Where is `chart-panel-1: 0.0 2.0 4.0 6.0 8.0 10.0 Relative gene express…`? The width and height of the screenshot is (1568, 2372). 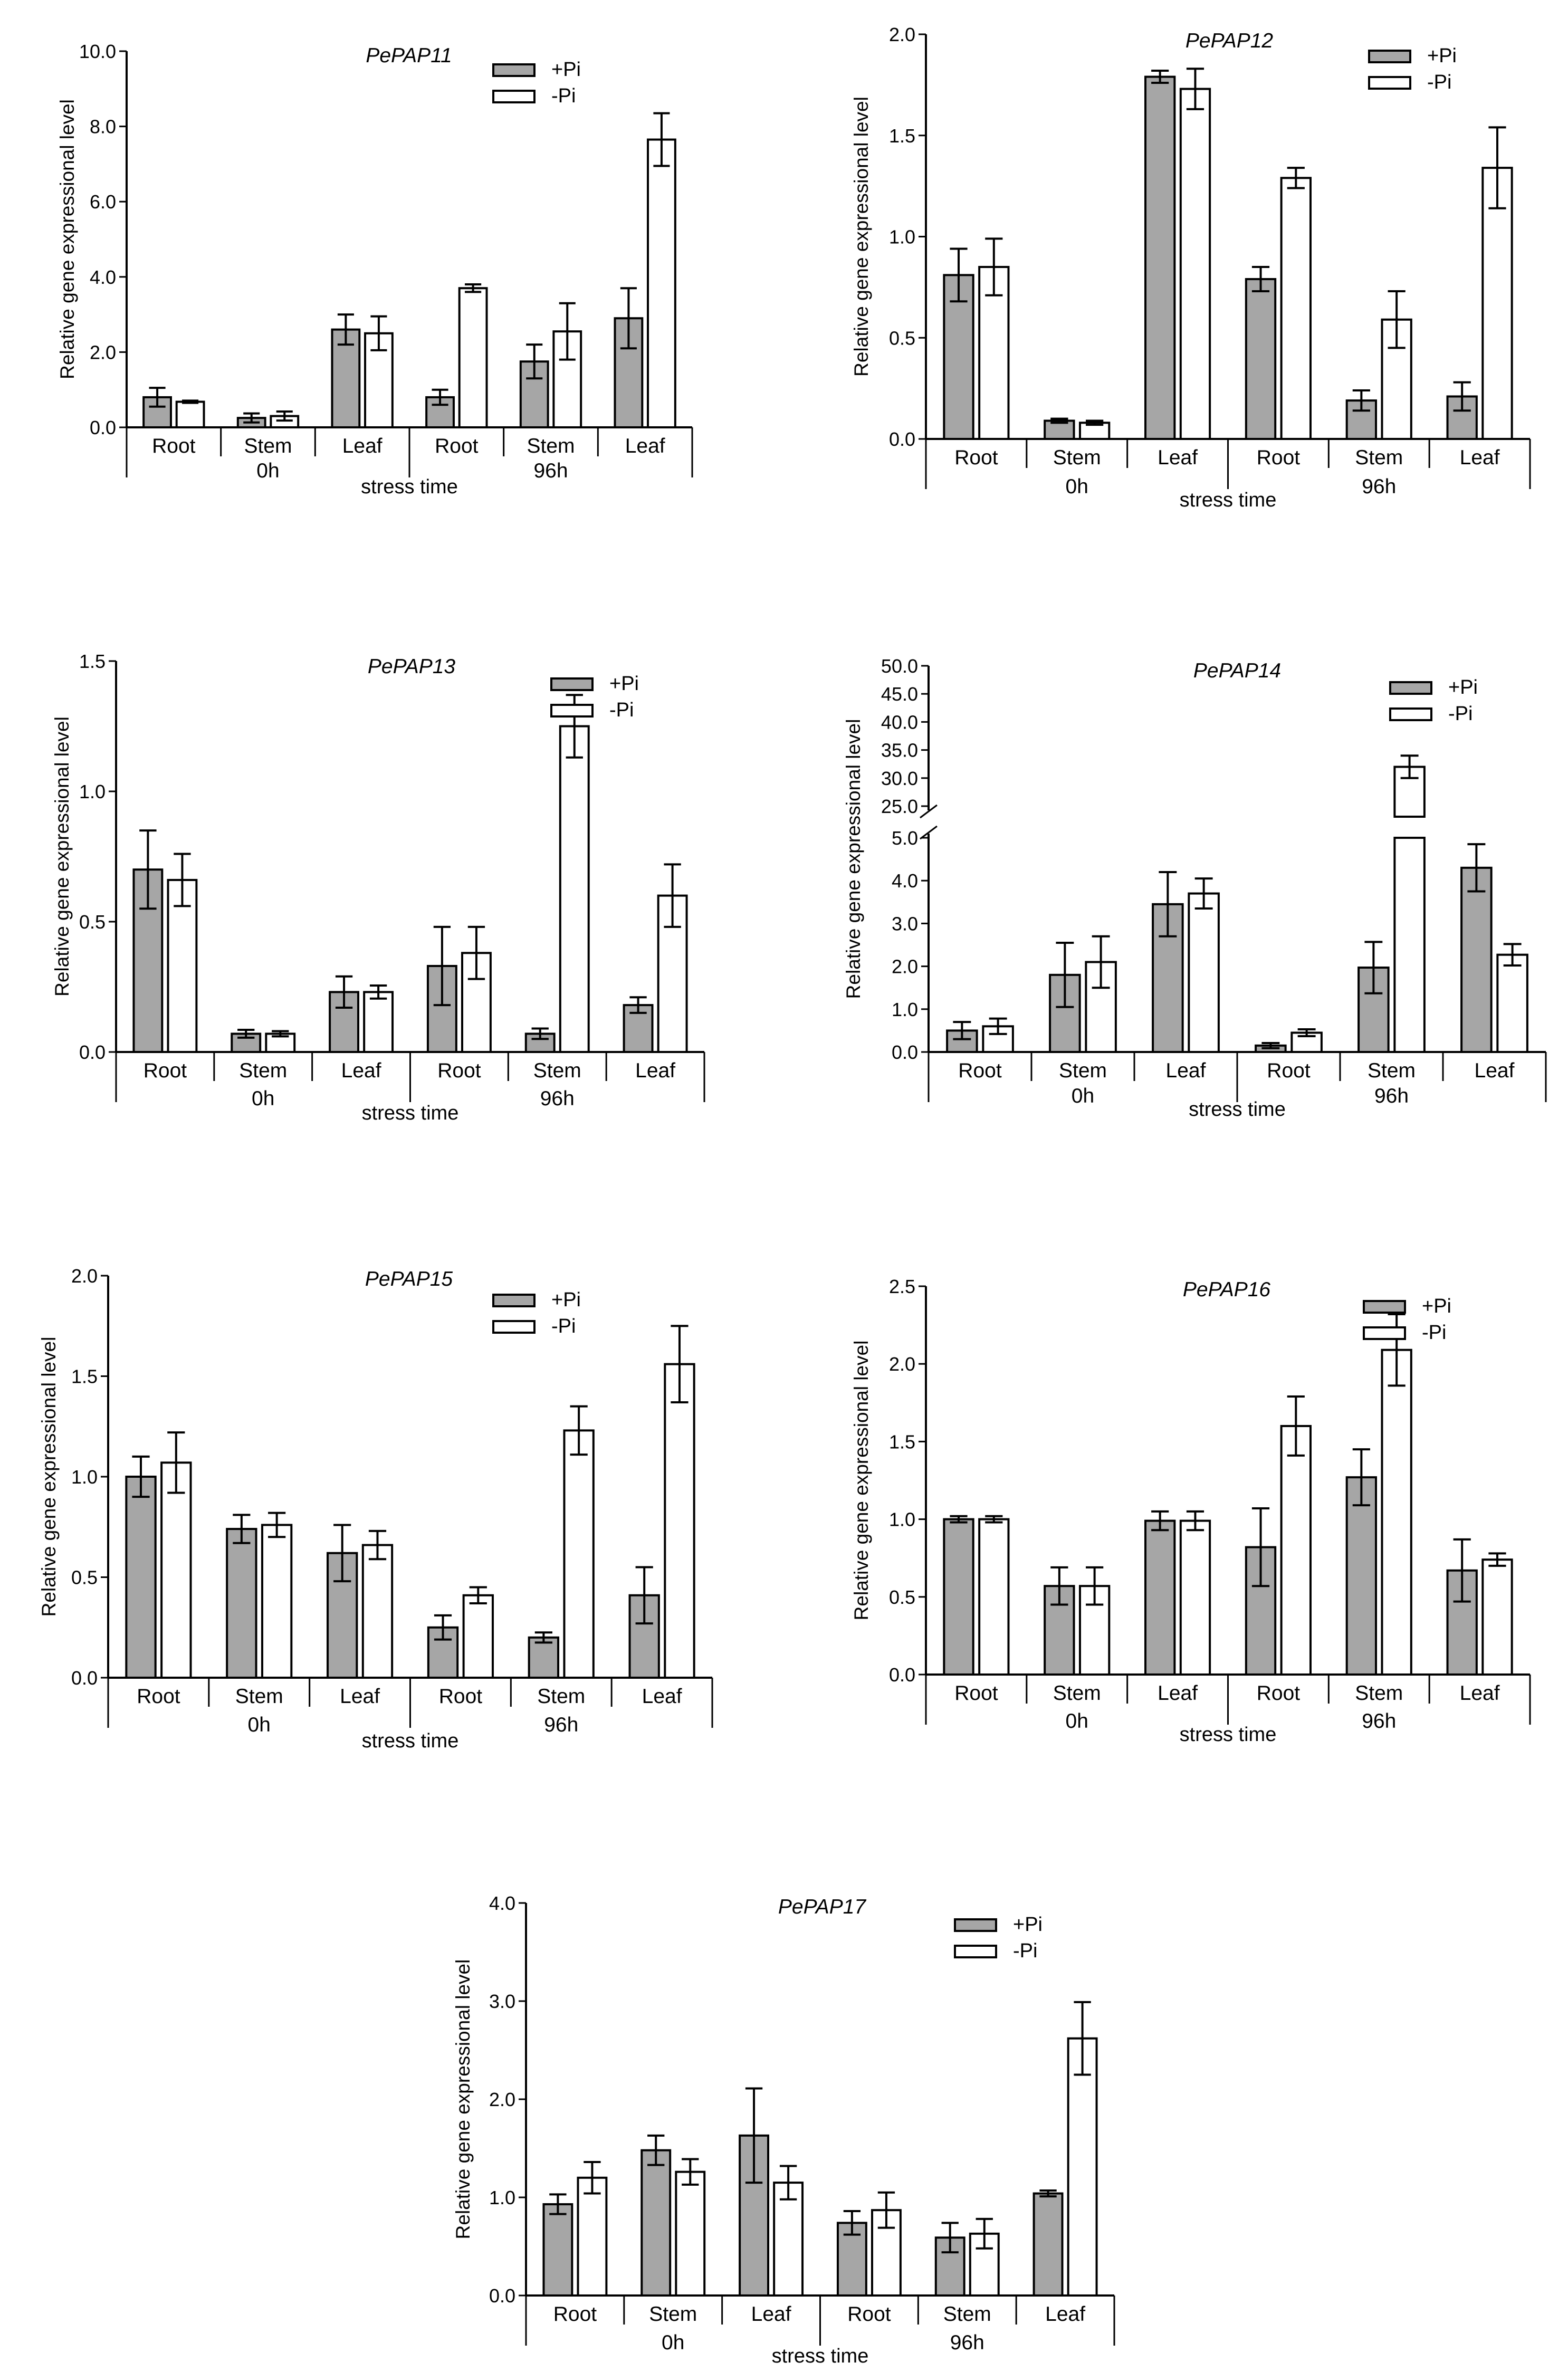
chart-panel-1: 0.0 2.0 4.0 6.0 8.0 10.0 Relative gene express… is located at coordinates (374, 269).